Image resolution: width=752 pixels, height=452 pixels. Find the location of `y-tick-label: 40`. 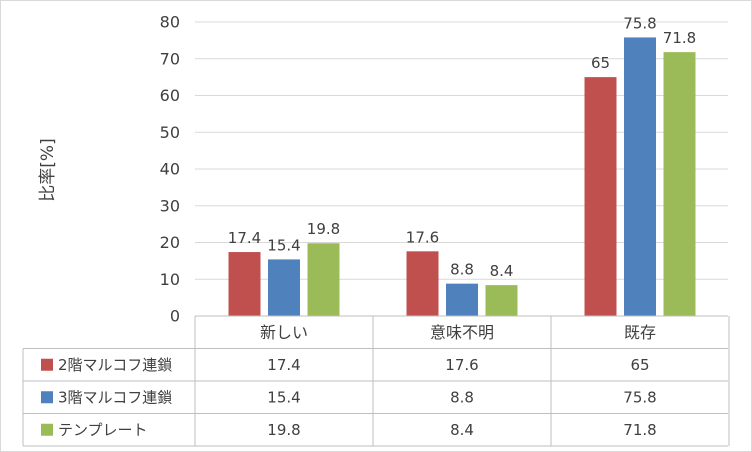

y-tick-label: 40 is located at coordinates (170, 169).